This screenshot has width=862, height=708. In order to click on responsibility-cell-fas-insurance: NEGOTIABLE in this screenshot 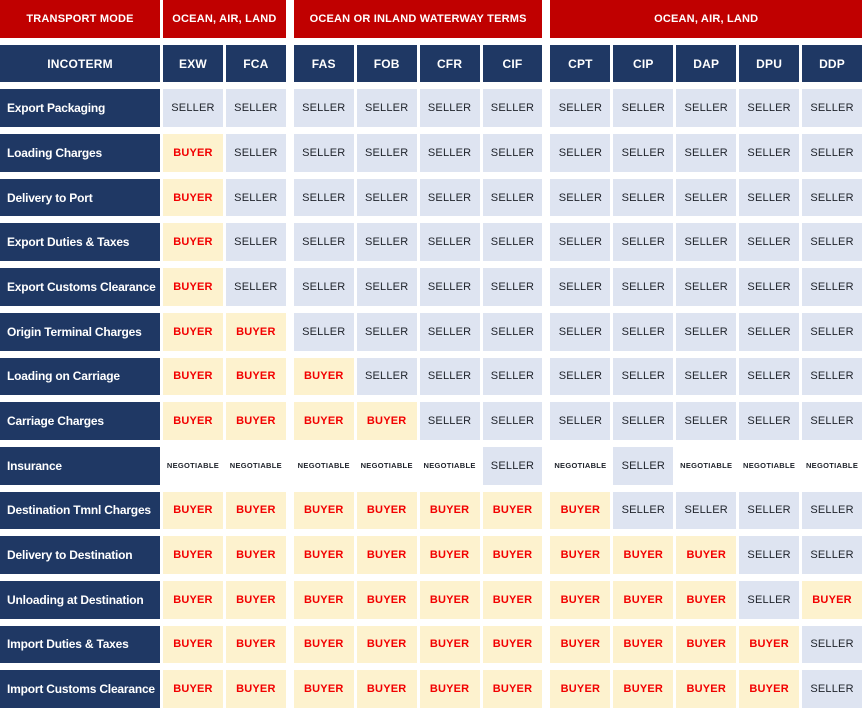, I will do `click(323, 466)`.